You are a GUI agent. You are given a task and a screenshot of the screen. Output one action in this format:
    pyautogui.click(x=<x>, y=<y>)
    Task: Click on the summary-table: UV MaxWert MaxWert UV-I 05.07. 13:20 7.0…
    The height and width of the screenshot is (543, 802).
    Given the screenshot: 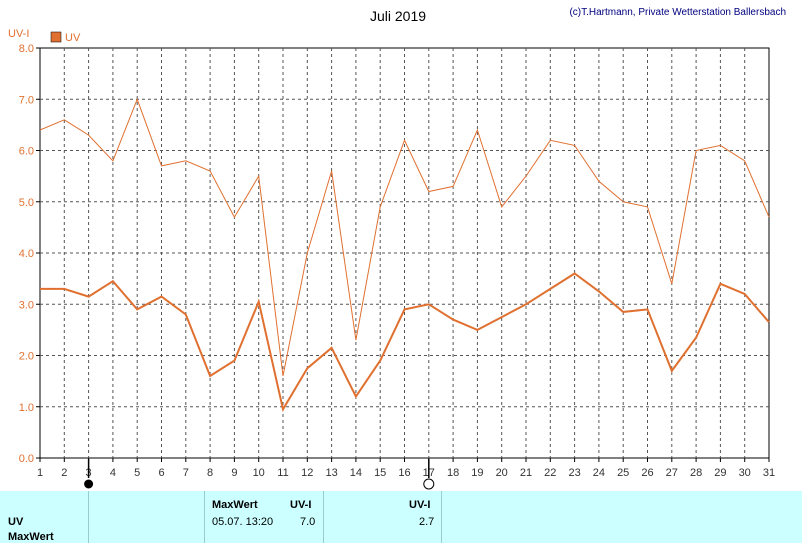 What is the action you would take?
    pyautogui.click(x=401, y=517)
    